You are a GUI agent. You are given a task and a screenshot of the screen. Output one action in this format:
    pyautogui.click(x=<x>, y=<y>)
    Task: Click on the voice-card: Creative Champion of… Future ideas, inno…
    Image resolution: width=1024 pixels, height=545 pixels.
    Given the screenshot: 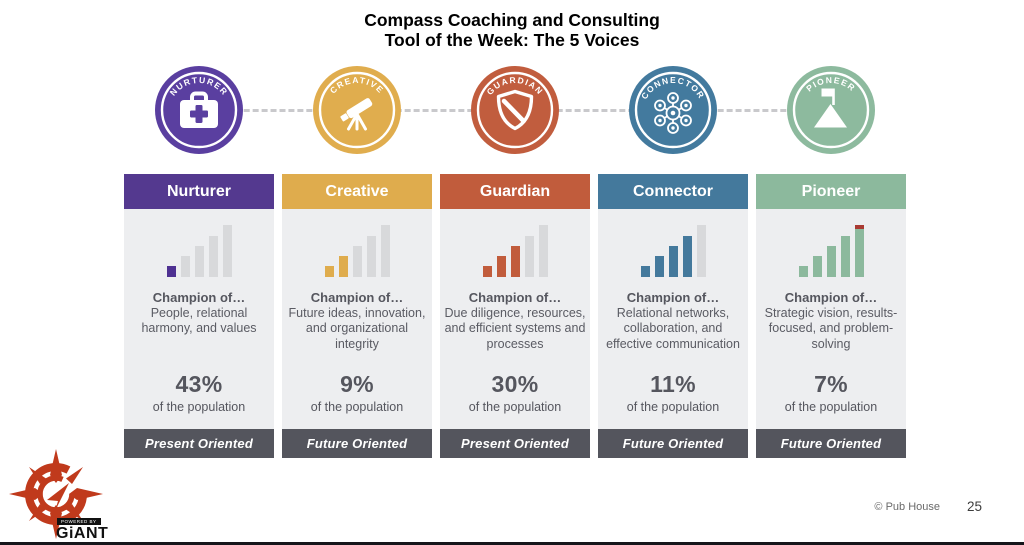 What is the action you would take?
    pyautogui.click(x=357, y=316)
    